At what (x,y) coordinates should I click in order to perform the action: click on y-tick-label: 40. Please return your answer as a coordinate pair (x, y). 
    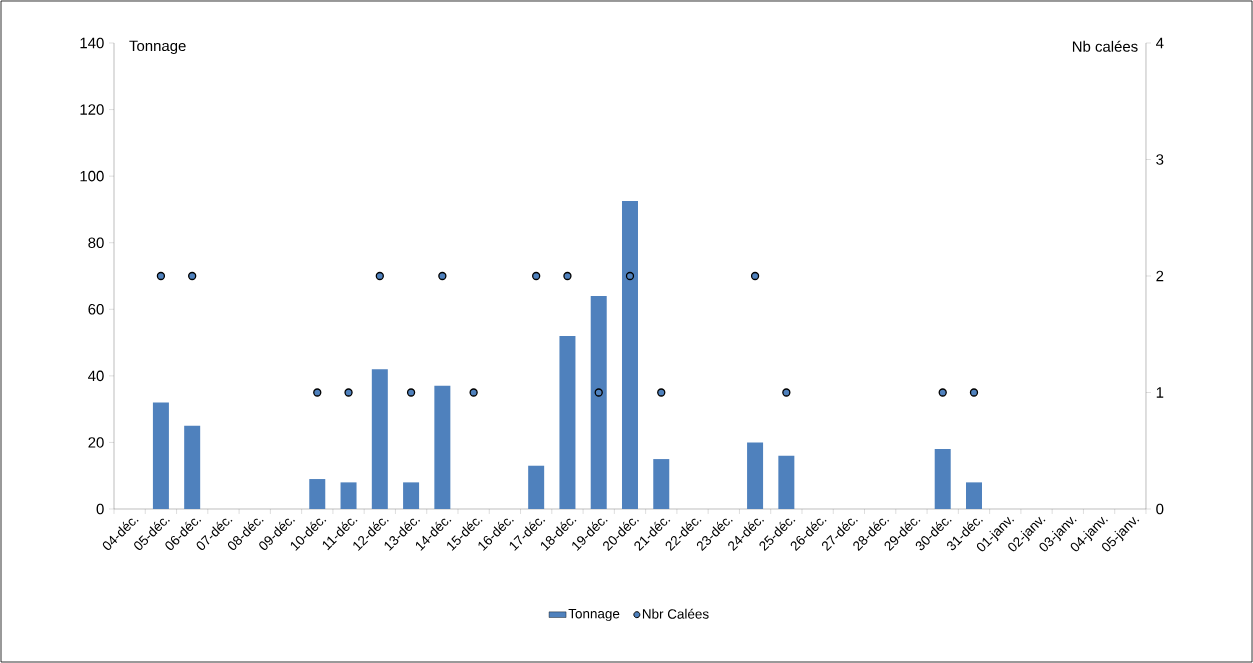
    Looking at the image, I should click on (96, 376).